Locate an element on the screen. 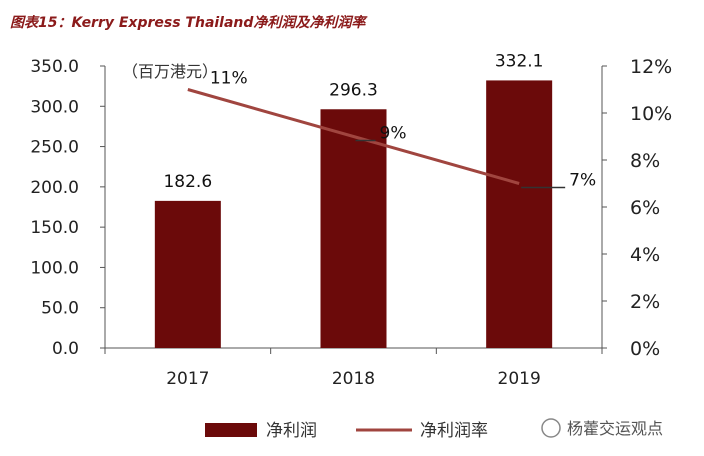 The image size is (704, 456). y-left-tick-label: 100.0 is located at coordinates (54, 268).